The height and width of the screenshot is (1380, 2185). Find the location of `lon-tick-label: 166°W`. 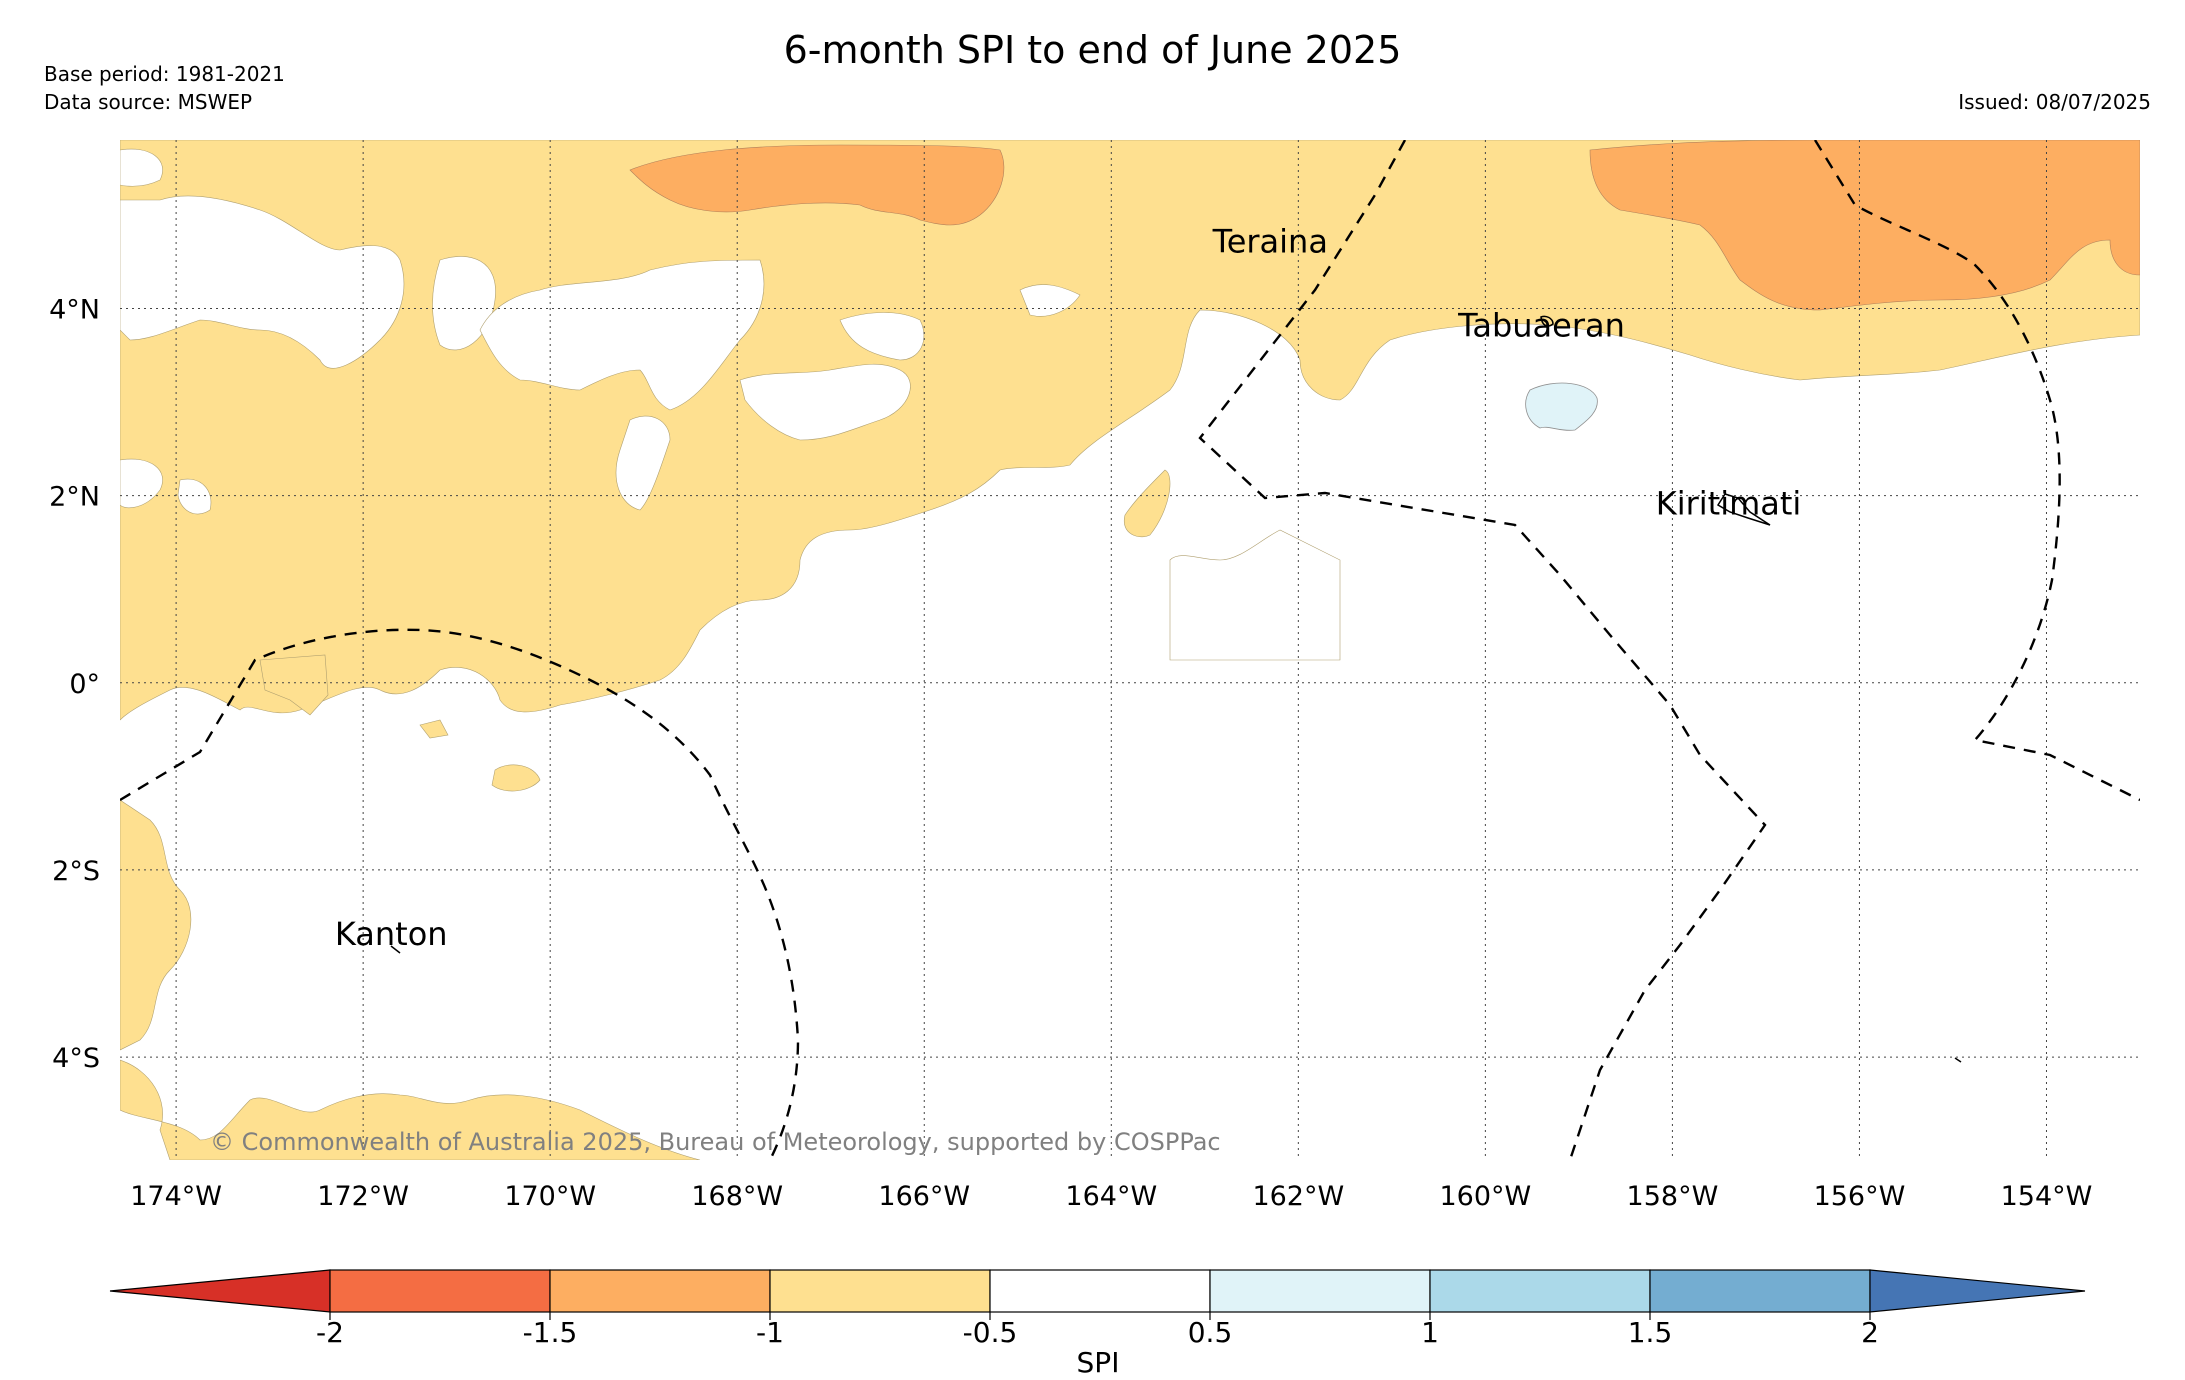

lon-tick-label: 166°W is located at coordinates (924, 1196).